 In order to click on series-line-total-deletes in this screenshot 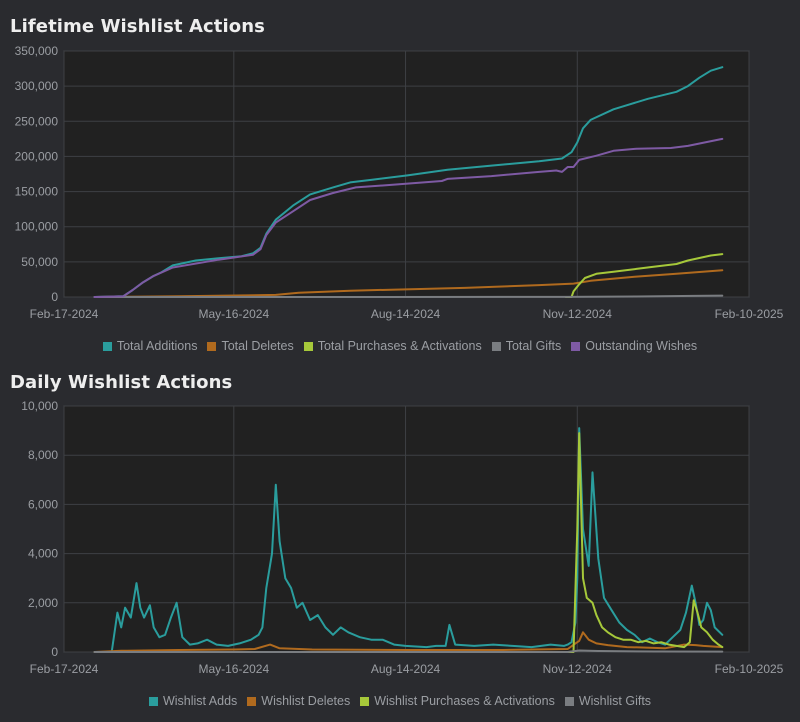, I will do `click(408, 283)`.